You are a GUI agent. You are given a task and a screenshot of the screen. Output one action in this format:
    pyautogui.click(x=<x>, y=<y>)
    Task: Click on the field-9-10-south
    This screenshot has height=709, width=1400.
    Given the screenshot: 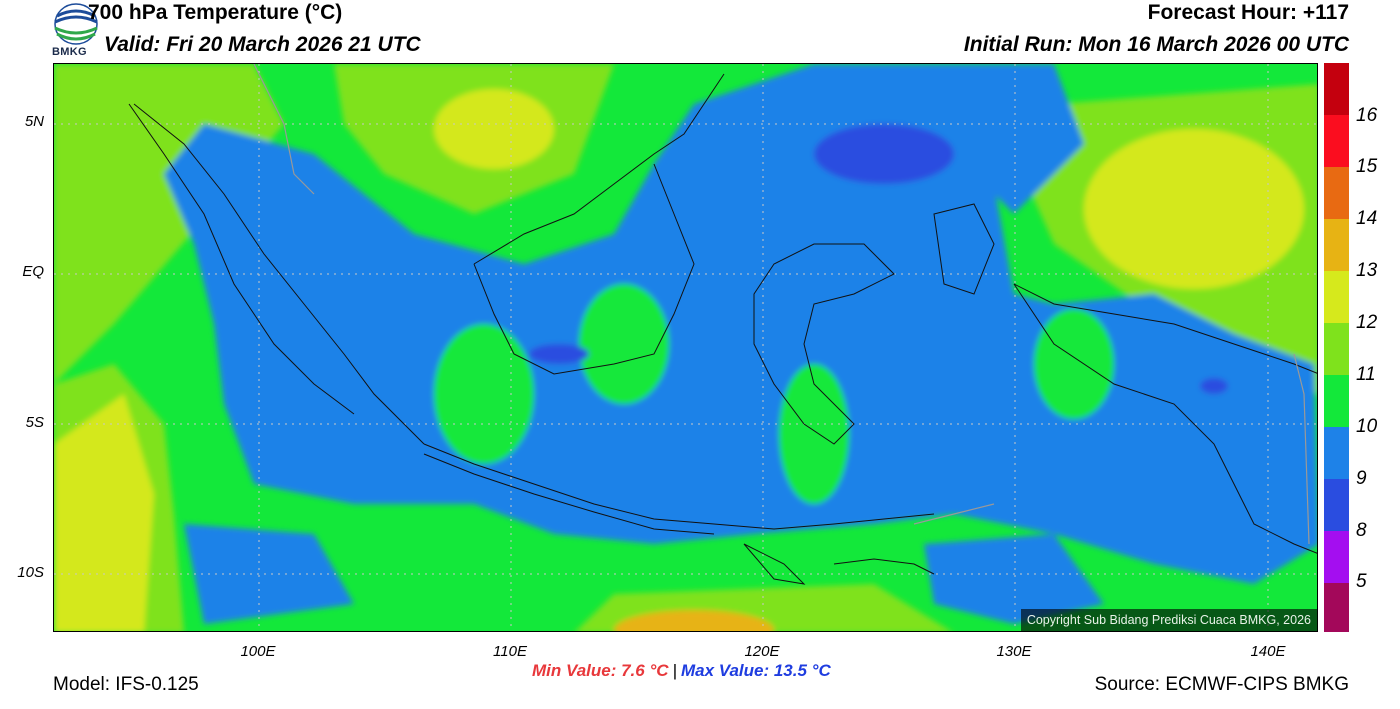 What is the action you would take?
    pyautogui.click(x=1014, y=579)
    